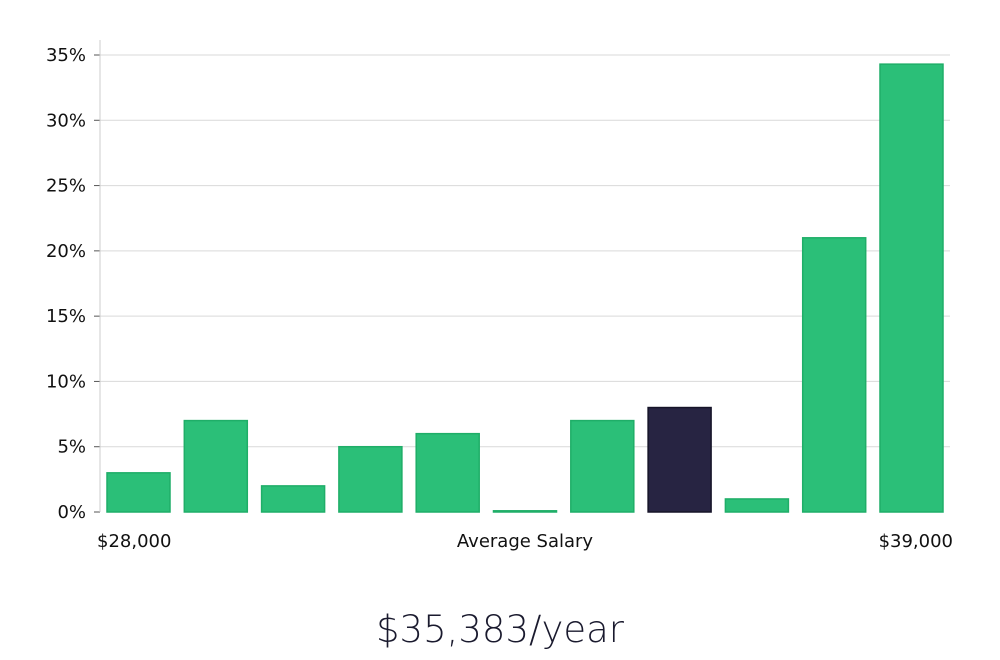 The height and width of the screenshot is (660, 1000). I want to click on y-tick-label: 0%, so click(71, 512).